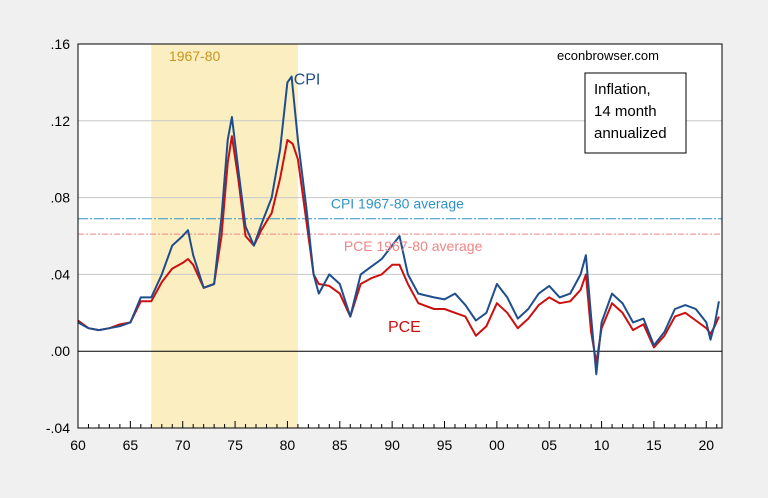 The height and width of the screenshot is (498, 768). Describe the element at coordinates (61, 121) in the screenshot. I see `y-tick-label: .12` at that location.